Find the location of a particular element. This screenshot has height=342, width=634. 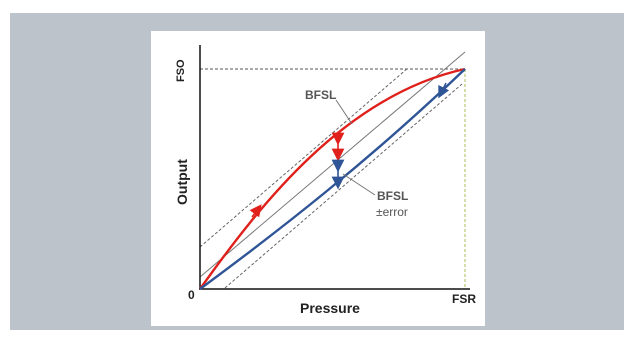

bfsl-error-label-line2: ±error is located at coordinates (392, 212).